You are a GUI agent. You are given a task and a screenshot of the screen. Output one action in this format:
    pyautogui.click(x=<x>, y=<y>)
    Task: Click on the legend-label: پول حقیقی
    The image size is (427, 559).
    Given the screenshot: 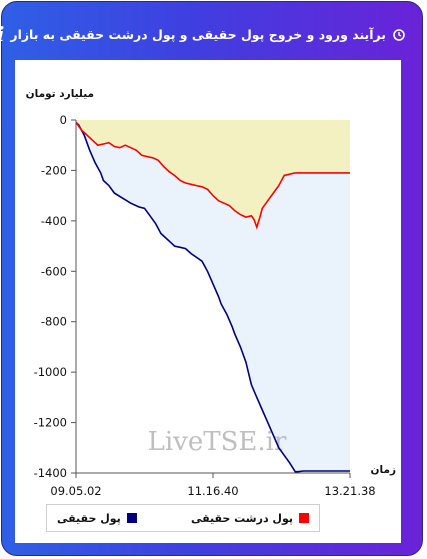 What is the action you would take?
    pyautogui.click(x=89, y=518)
    